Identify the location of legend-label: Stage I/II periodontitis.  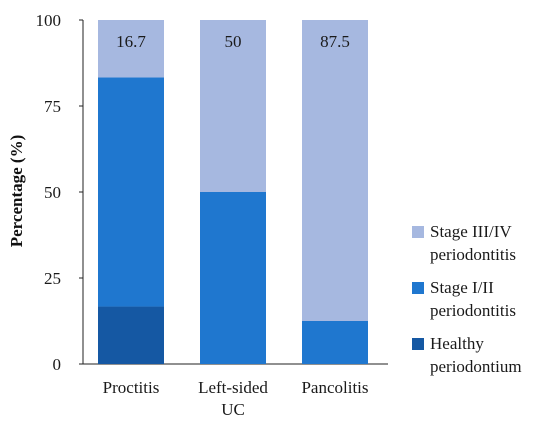
(473, 299).